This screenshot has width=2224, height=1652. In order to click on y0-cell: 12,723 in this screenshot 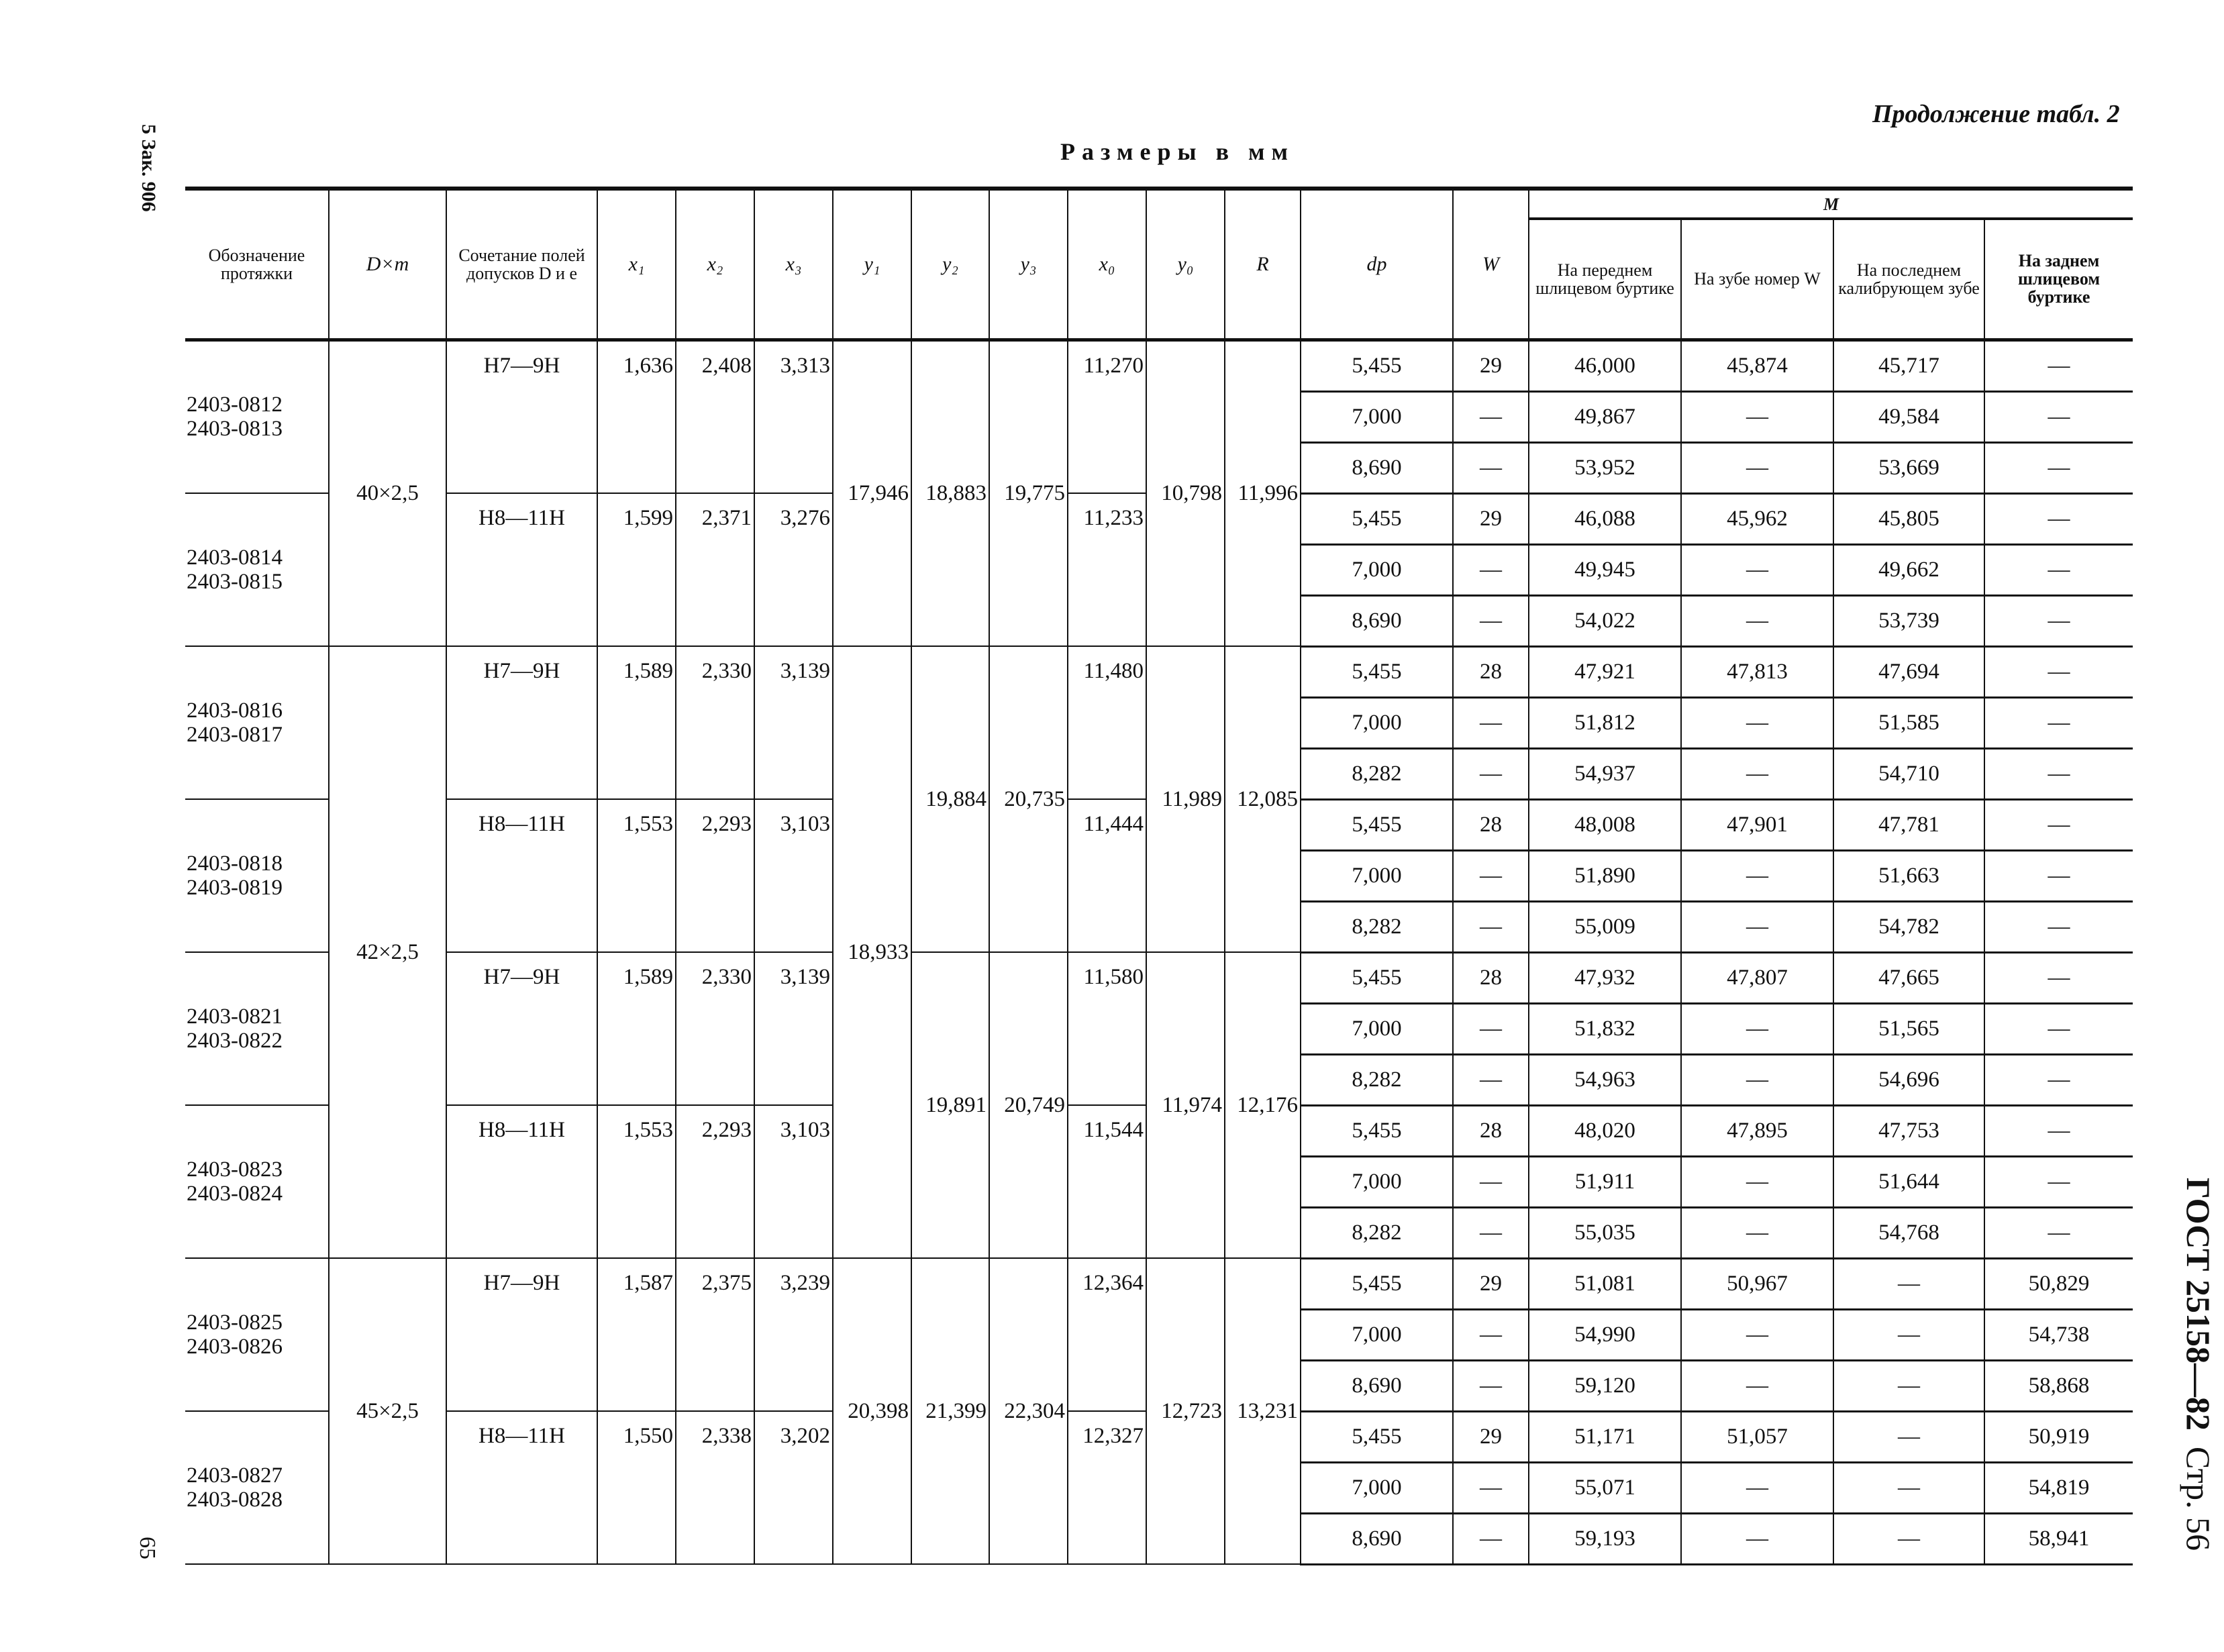, I will do `click(1185, 1411)`.